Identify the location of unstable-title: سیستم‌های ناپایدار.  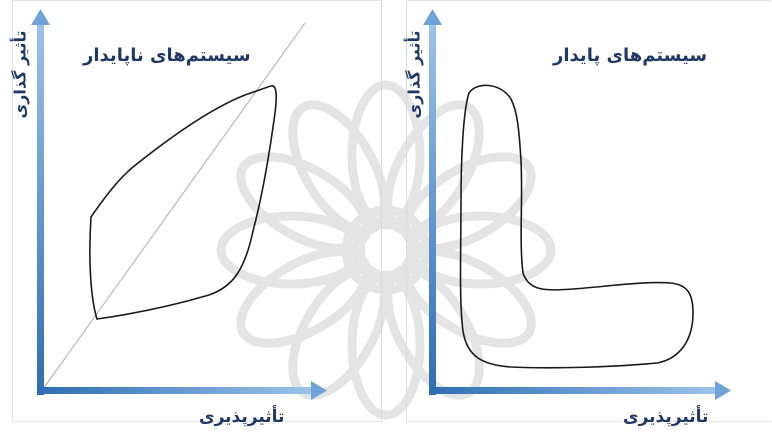
(167, 55).